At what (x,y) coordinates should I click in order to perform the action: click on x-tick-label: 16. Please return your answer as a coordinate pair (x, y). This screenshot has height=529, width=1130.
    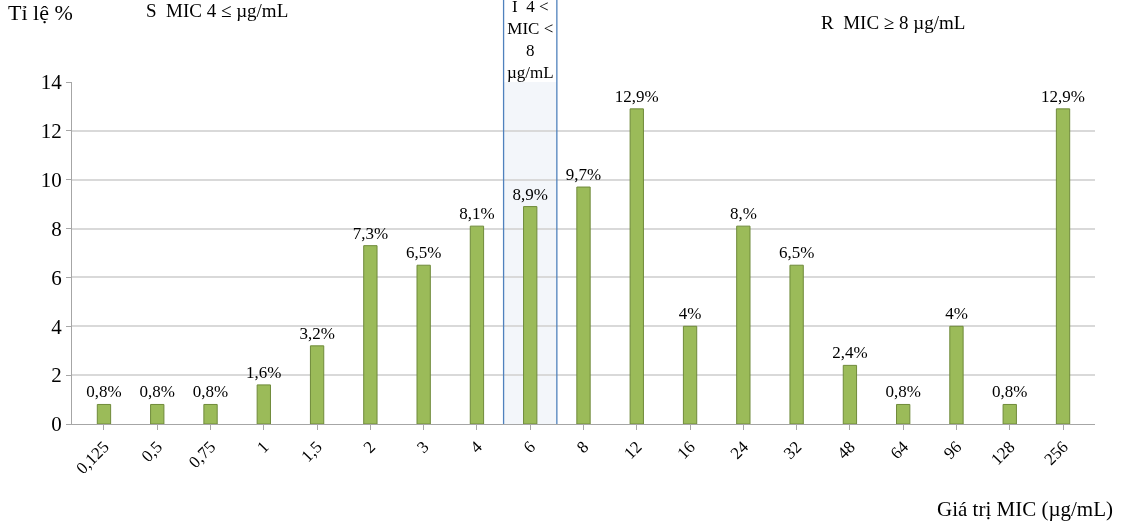
    Looking at the image, I should click on (686, 450).